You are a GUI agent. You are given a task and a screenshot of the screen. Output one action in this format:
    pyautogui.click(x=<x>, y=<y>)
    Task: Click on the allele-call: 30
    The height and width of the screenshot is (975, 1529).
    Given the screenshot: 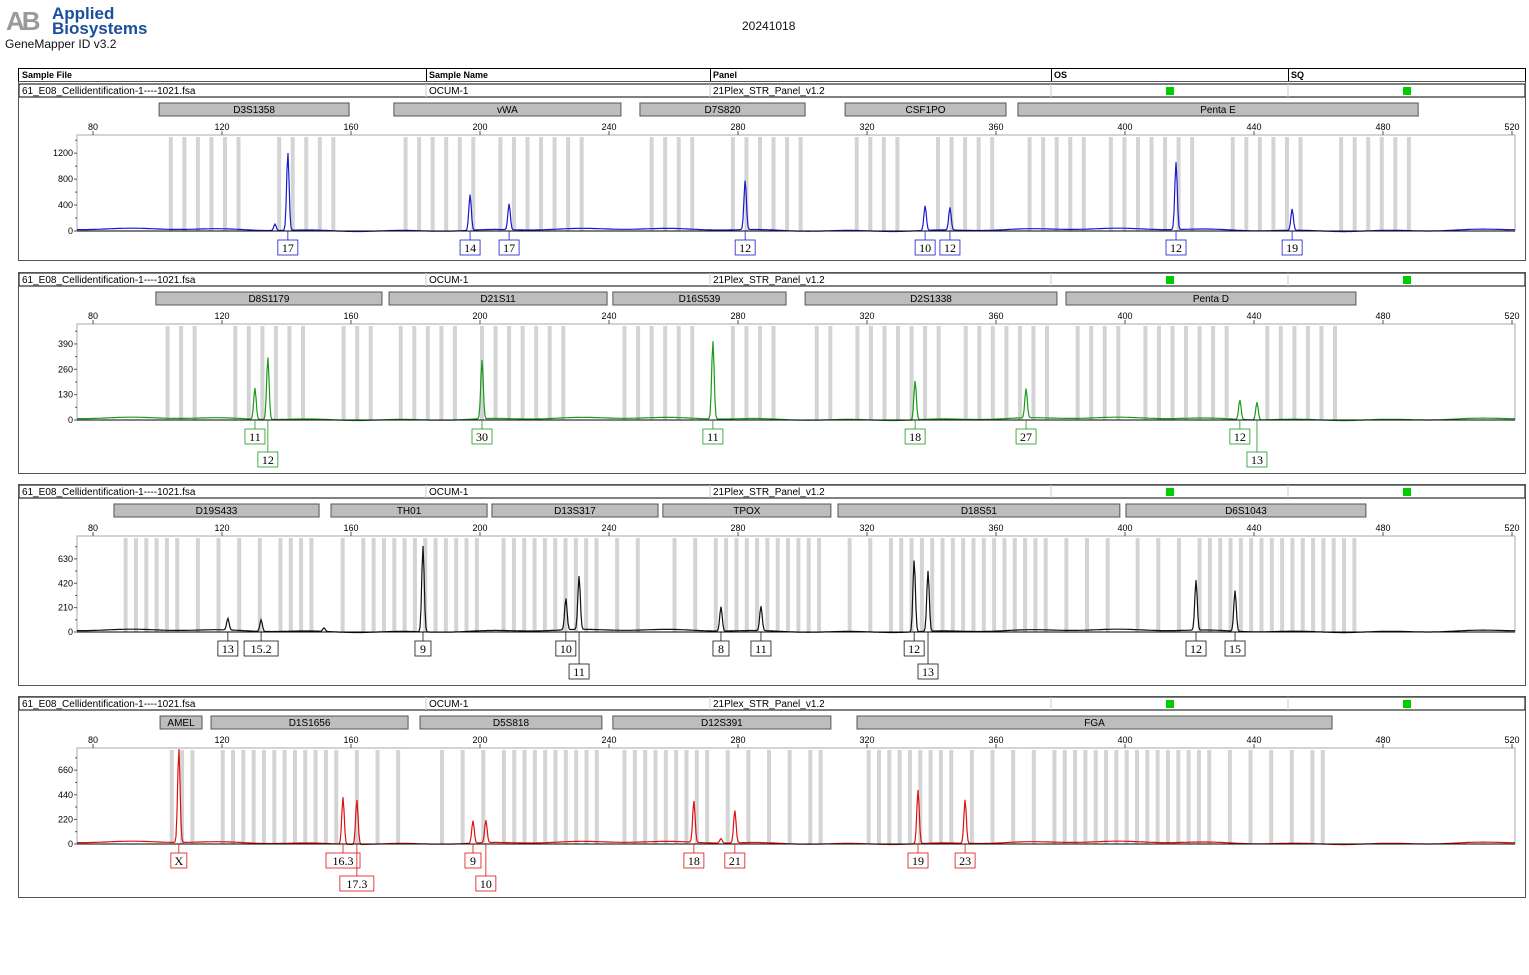 What is the action you would take?
    pyautogui.click(x=482, y=437)
    